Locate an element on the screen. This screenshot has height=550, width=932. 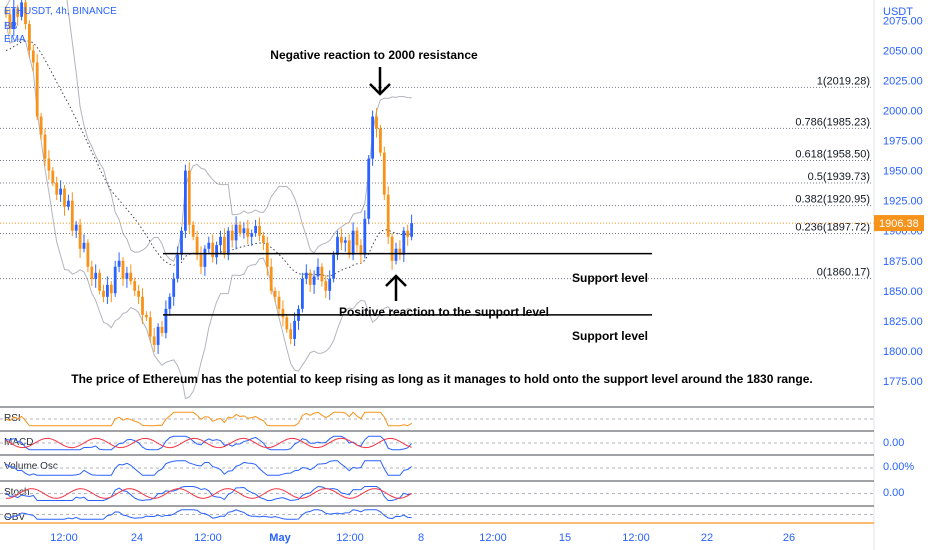
fib-level-label: 0.382(1920.95) is located at coordinates (832, 200).